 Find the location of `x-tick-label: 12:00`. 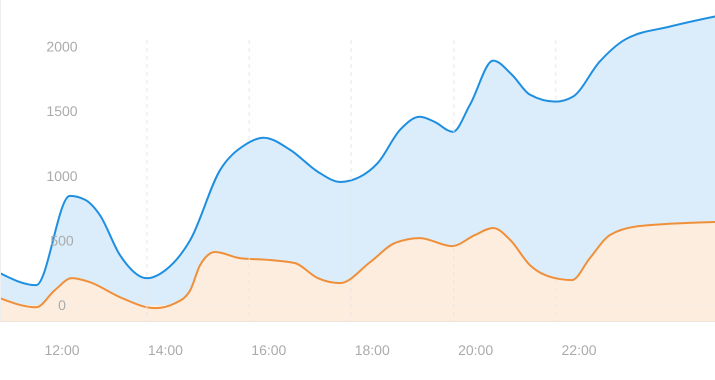

x-tick-label: 12:00 is located at coordinates (62, 350).